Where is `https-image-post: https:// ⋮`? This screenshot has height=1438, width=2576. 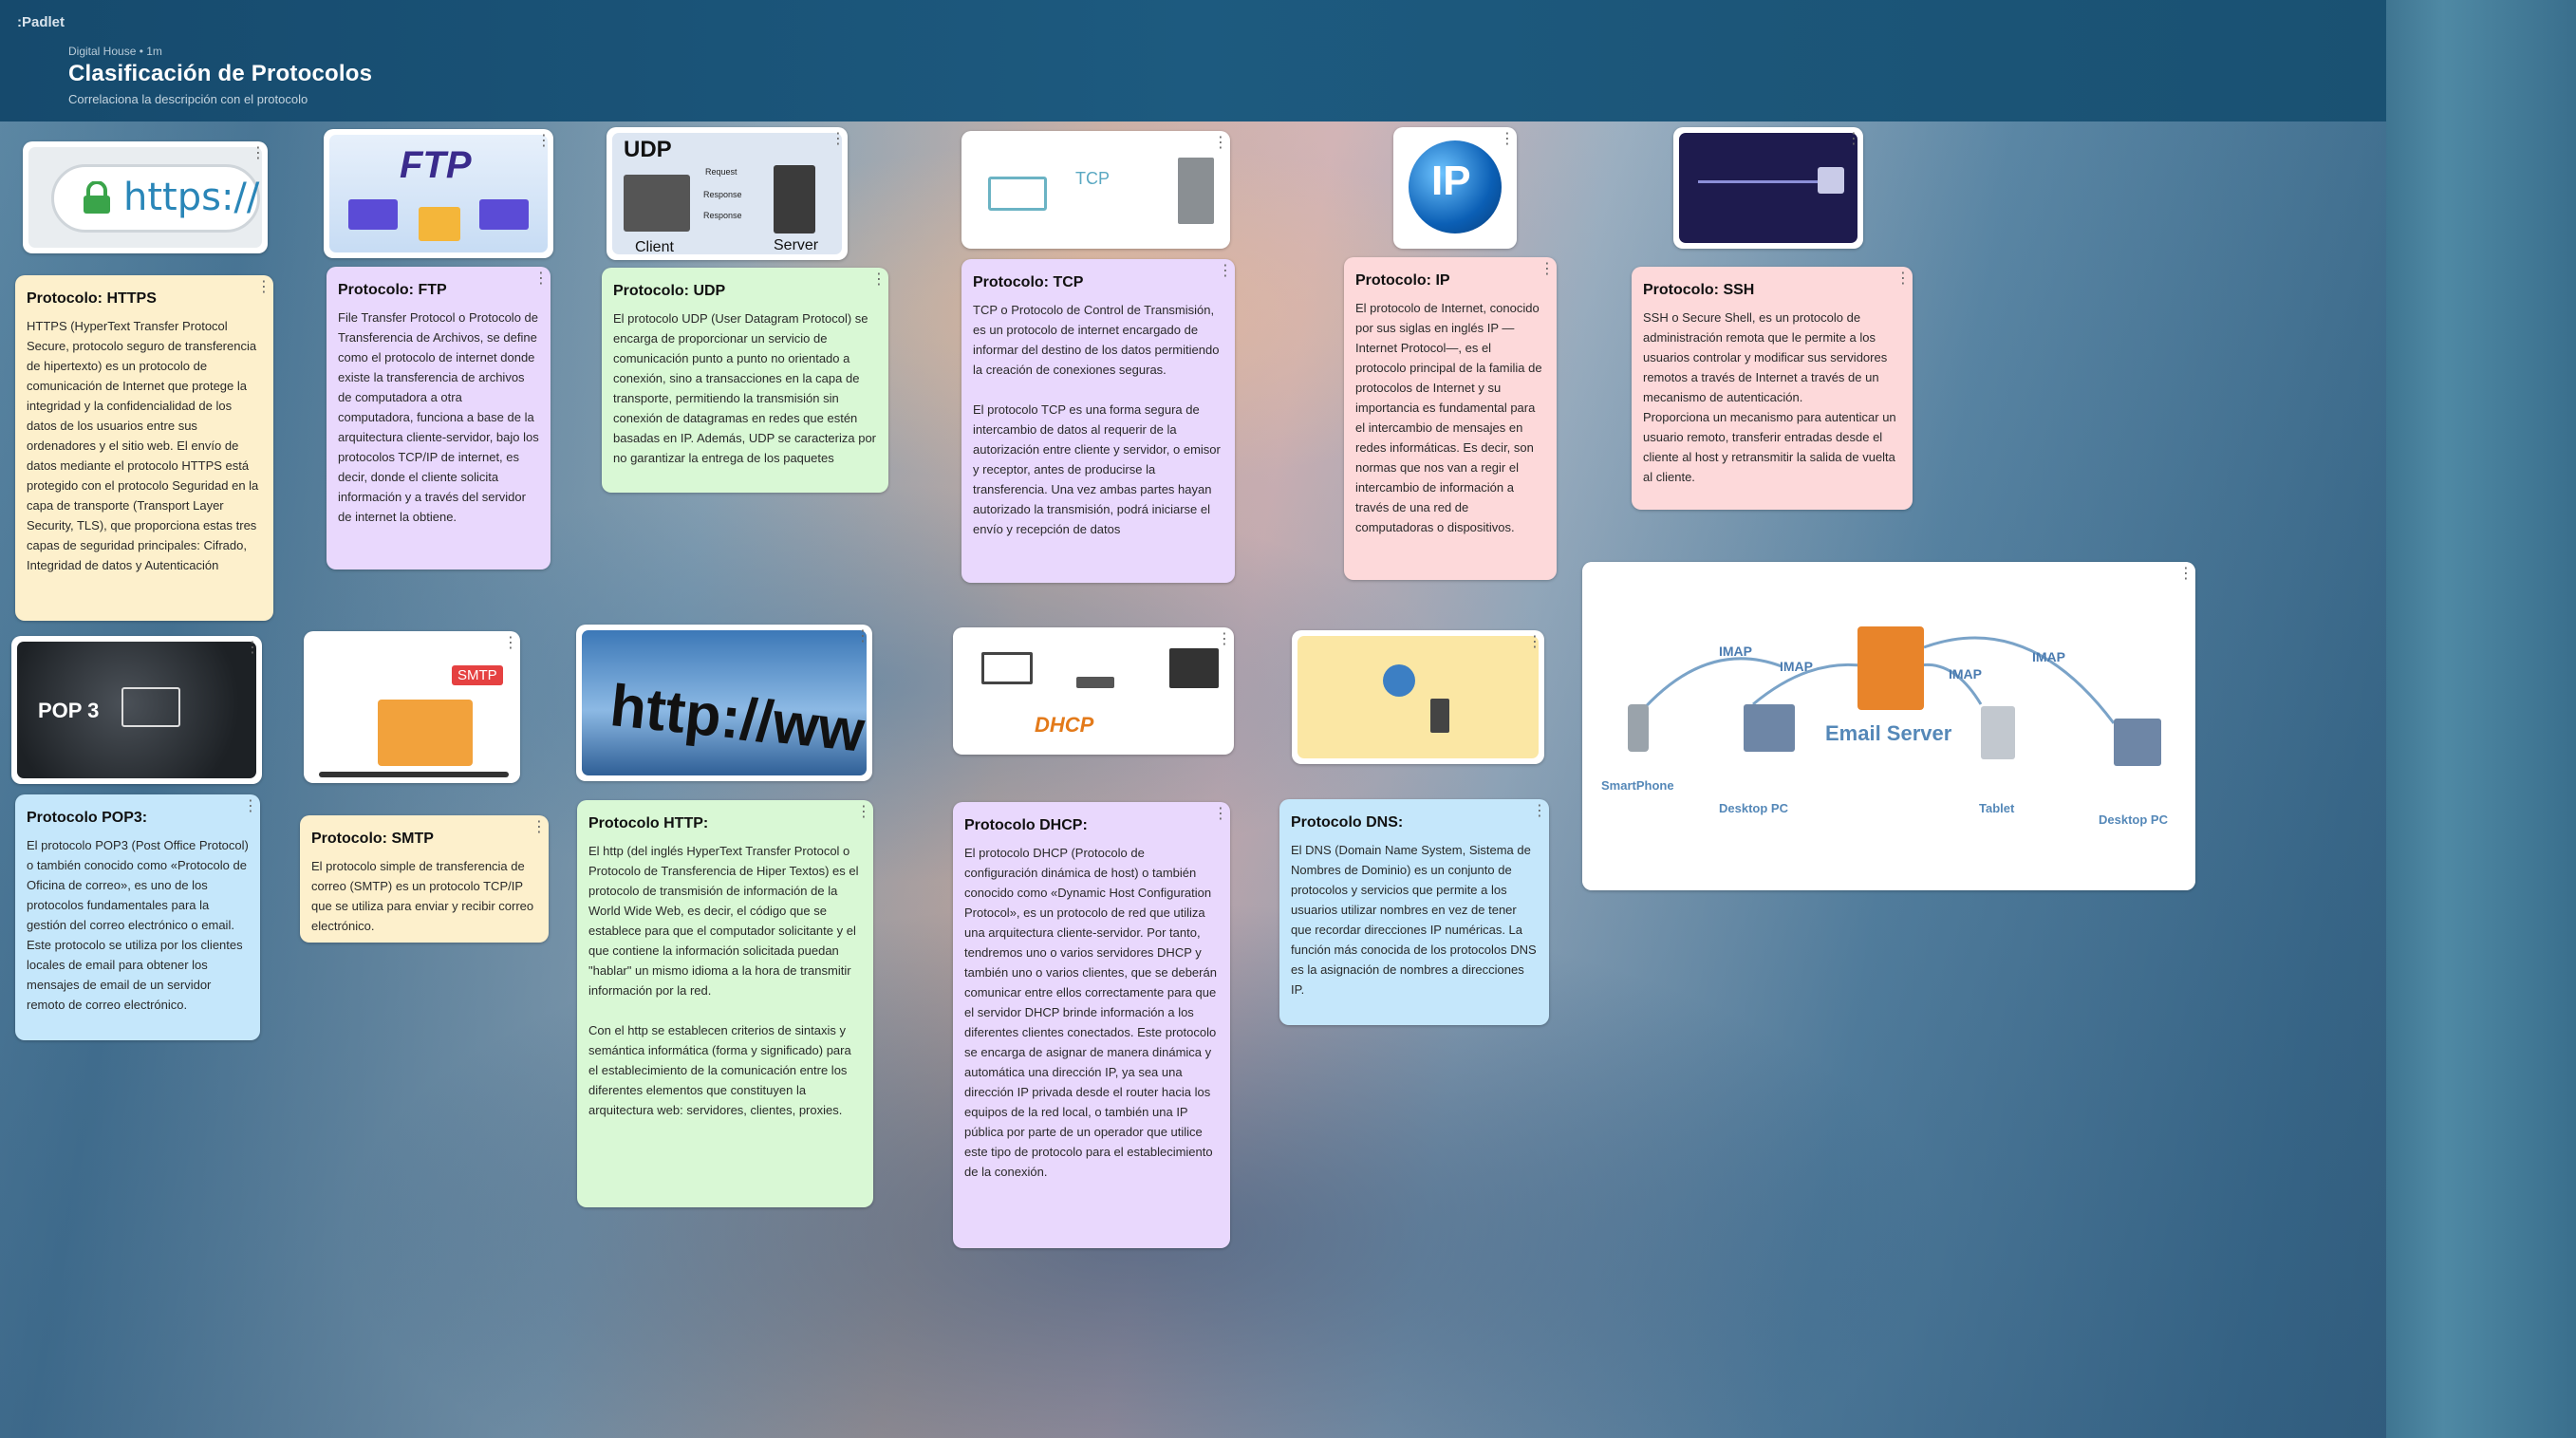
https-image-post: https:// ⋮ is located at coordinates (145, 197).